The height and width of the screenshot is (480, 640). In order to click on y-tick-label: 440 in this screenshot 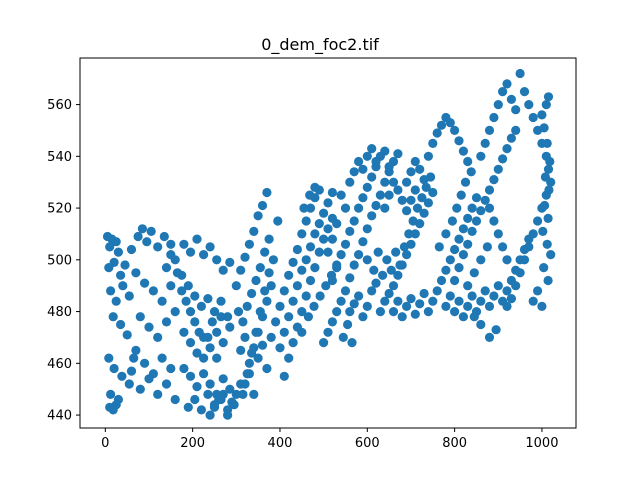, I will do `click(59, 416)`.